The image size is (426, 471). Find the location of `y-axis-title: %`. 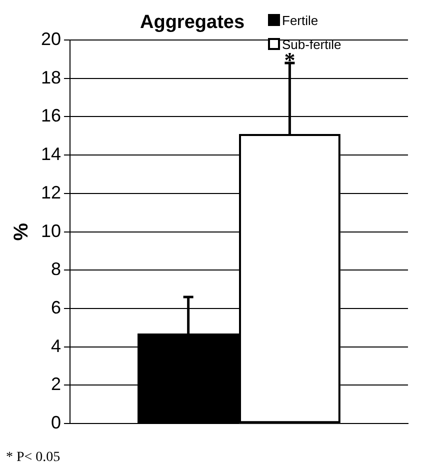

y-axis-title: % is located at coordinates (21, 231).